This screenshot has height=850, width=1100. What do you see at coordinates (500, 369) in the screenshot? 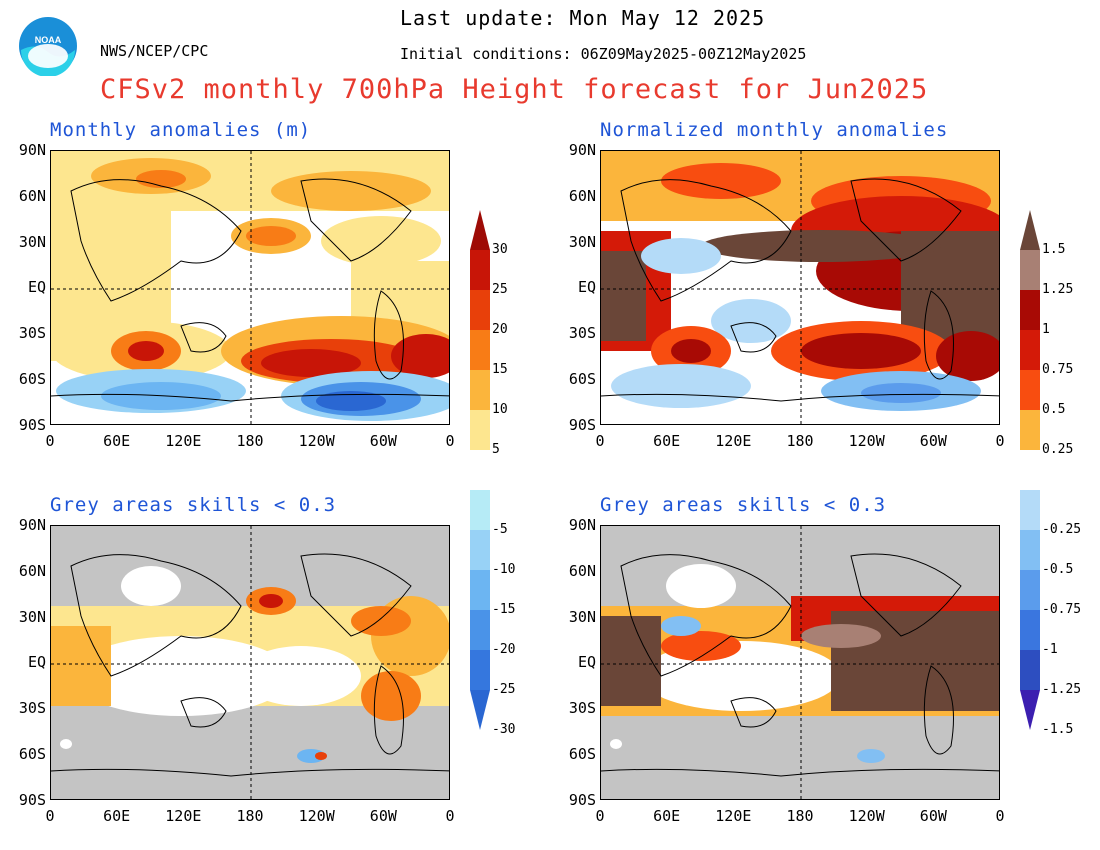
I see `colorbar-label: 15` at bounding box center [500, 369].